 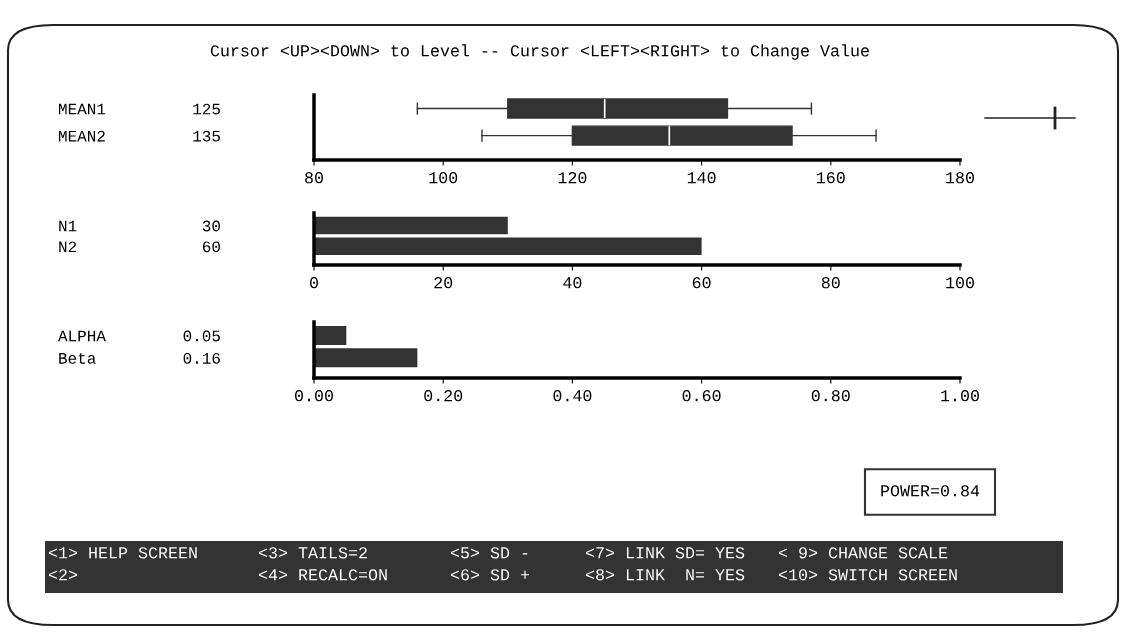 What do you see at coordinates (960, 396) in the screenshot?
I see `x-tick-label: 1.00` at bounding box center [960, 396].